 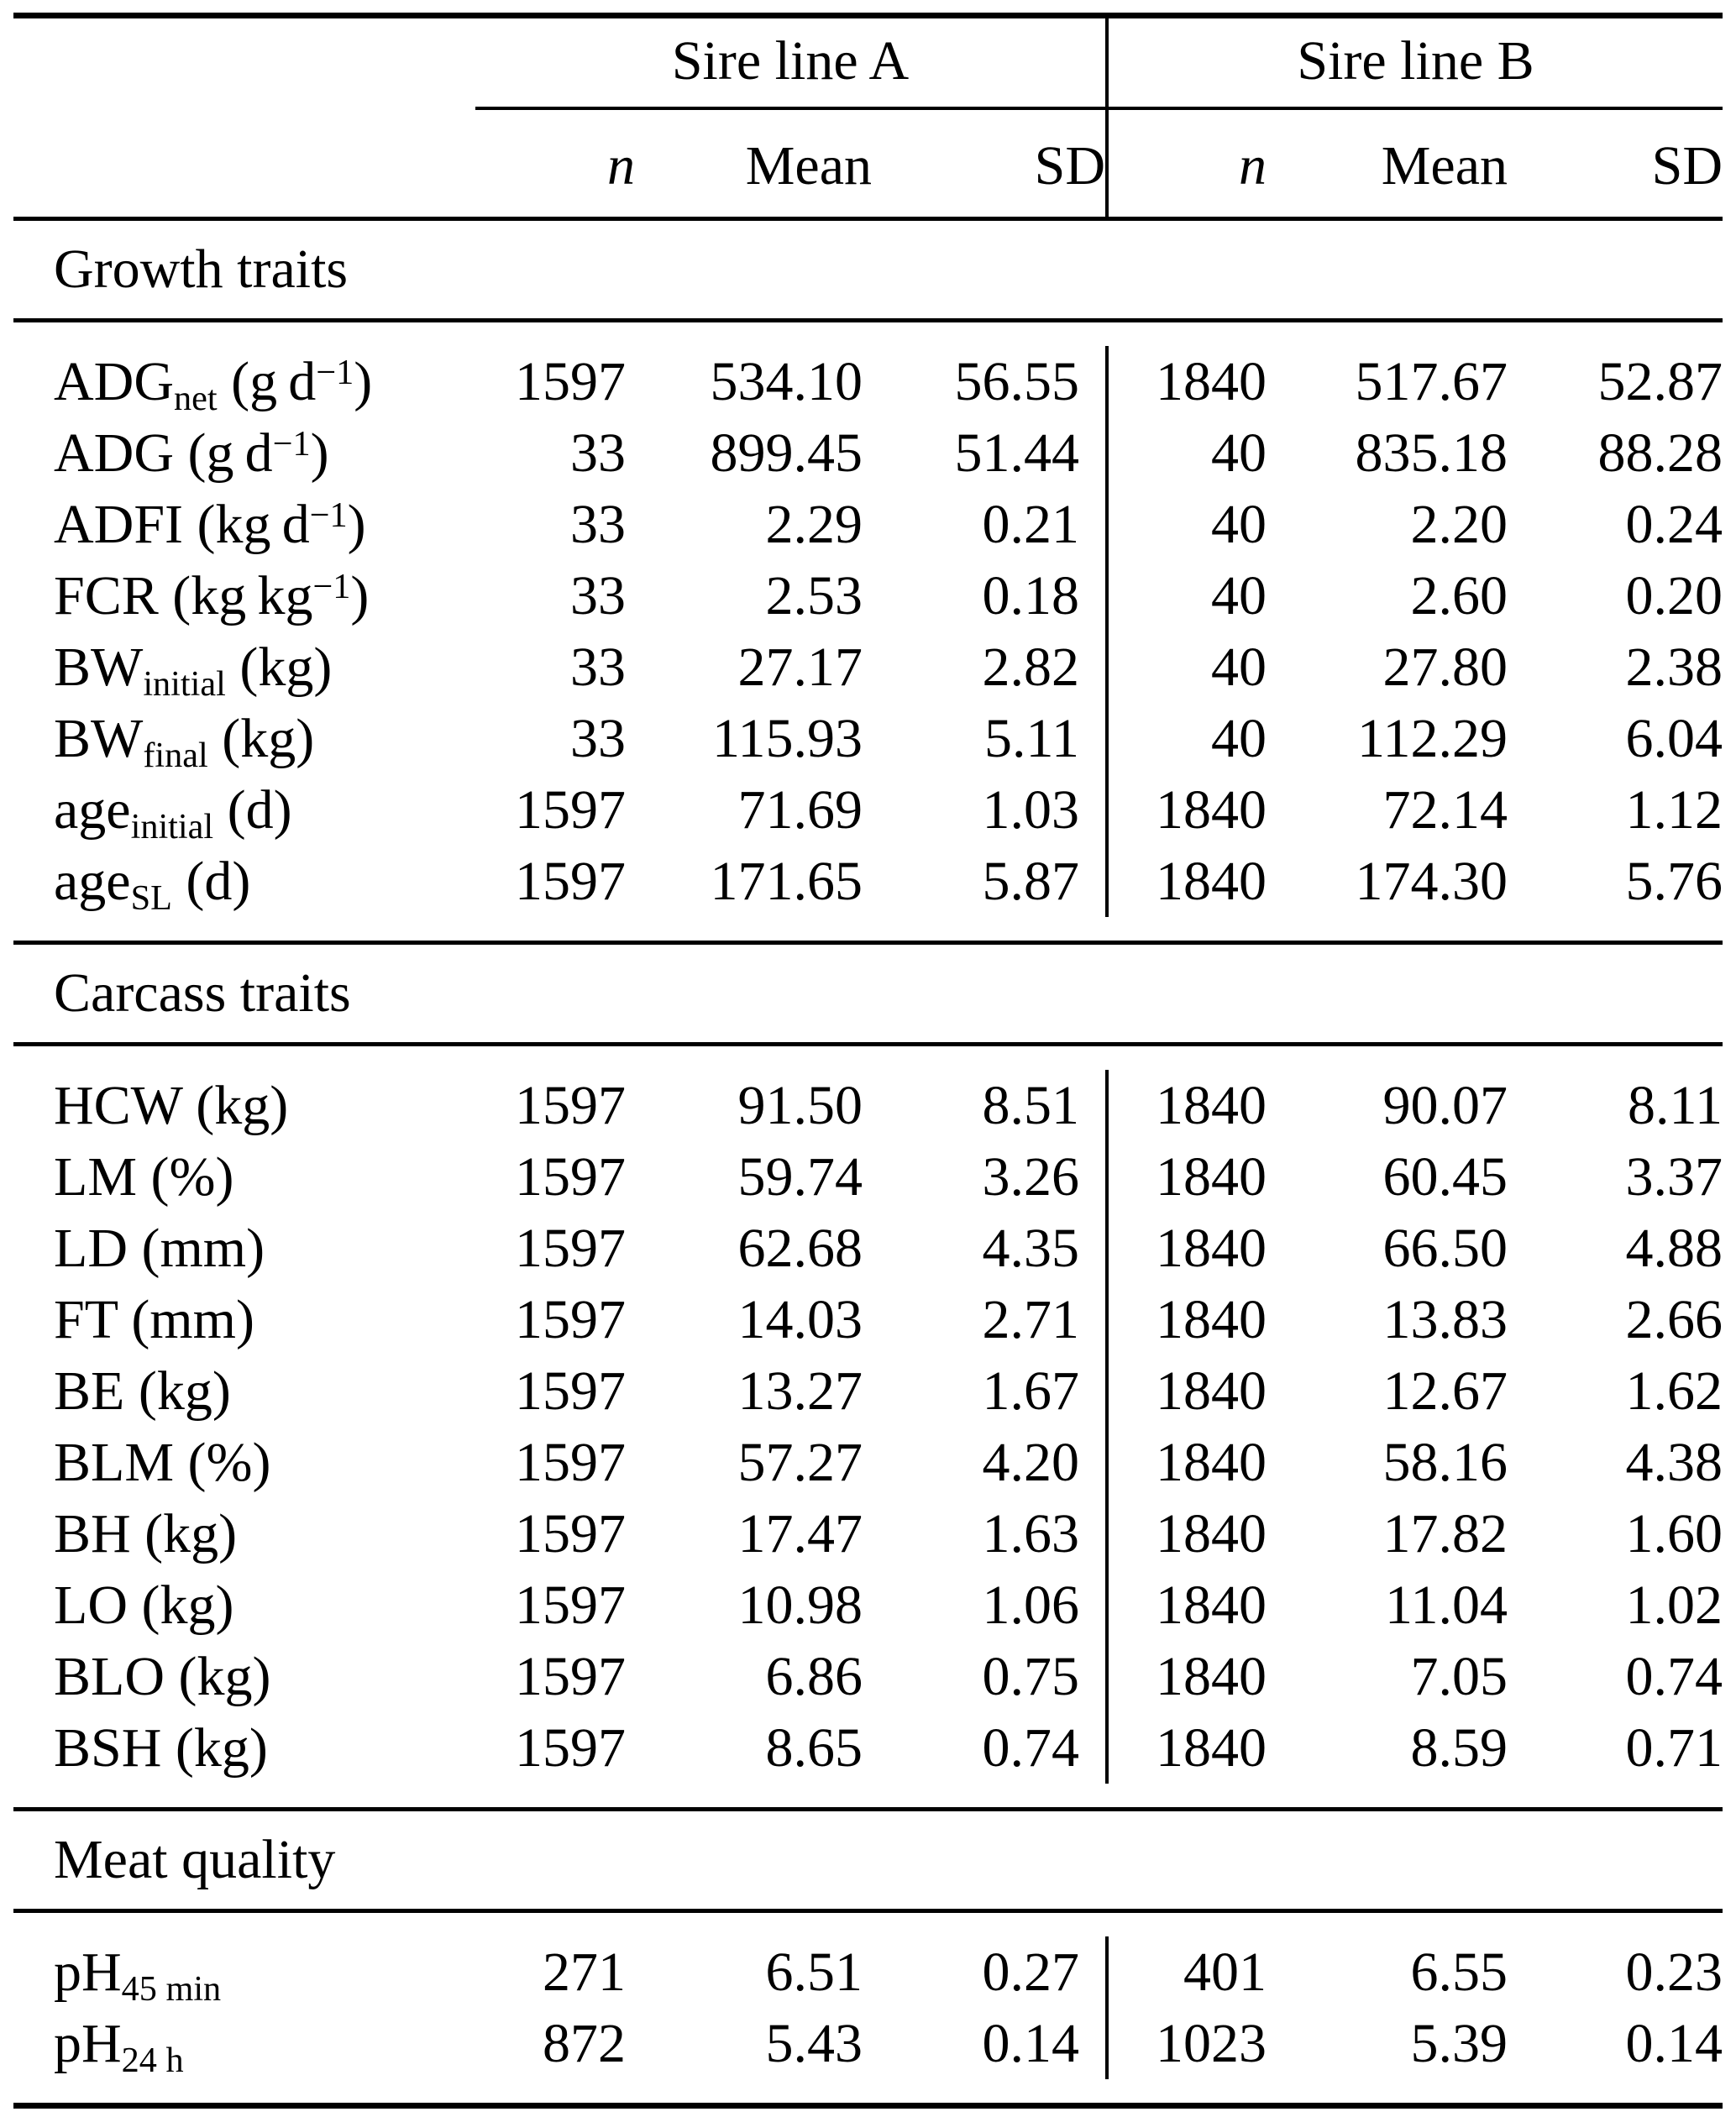 I want to click on cell-sd-a: 4.20, so click(x=1031, y=1462).